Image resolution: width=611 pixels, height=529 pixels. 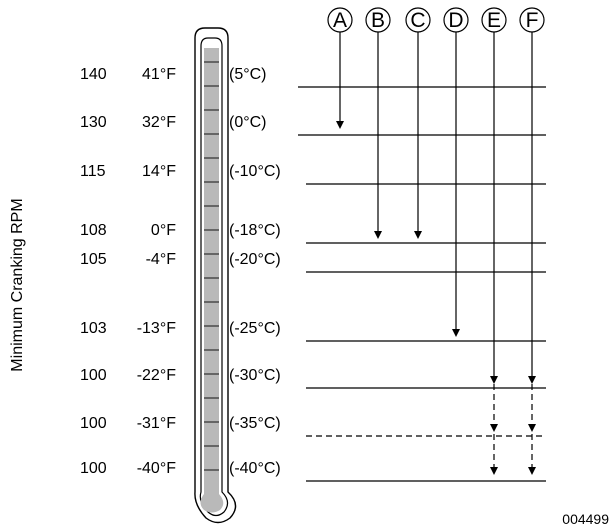 I want to click on celsius-label: (-18°C), so click(x=255, y=230).